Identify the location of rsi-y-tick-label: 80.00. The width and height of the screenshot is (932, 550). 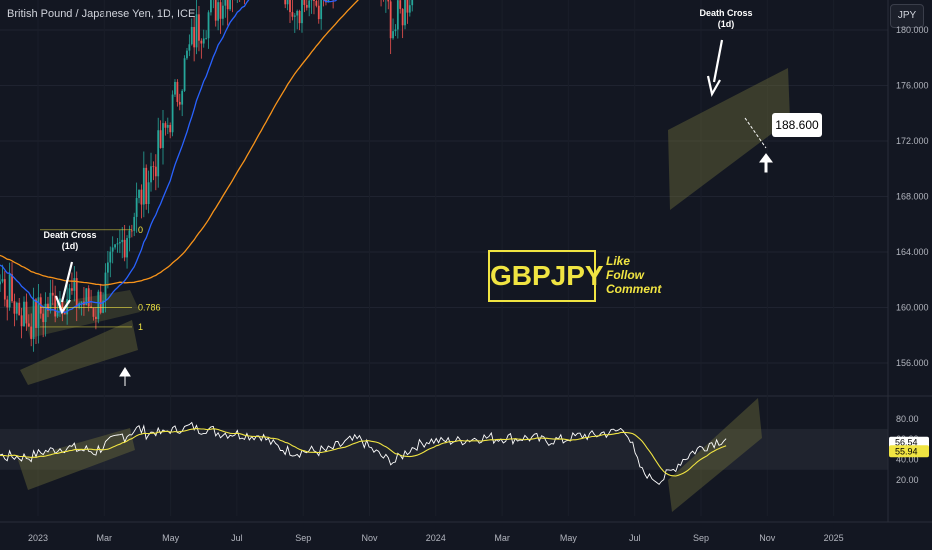
(907, 419).